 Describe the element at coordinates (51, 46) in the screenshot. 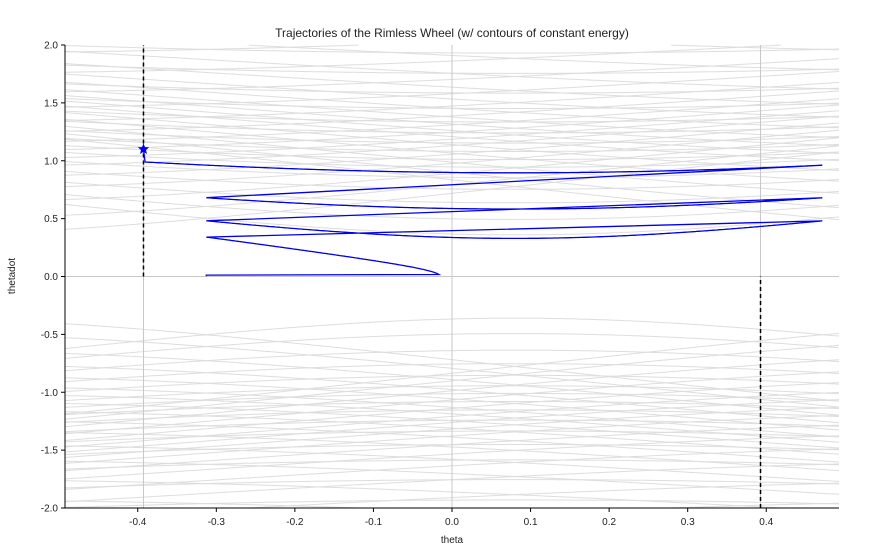

I see `y-tick-label: 2.0` at that location.